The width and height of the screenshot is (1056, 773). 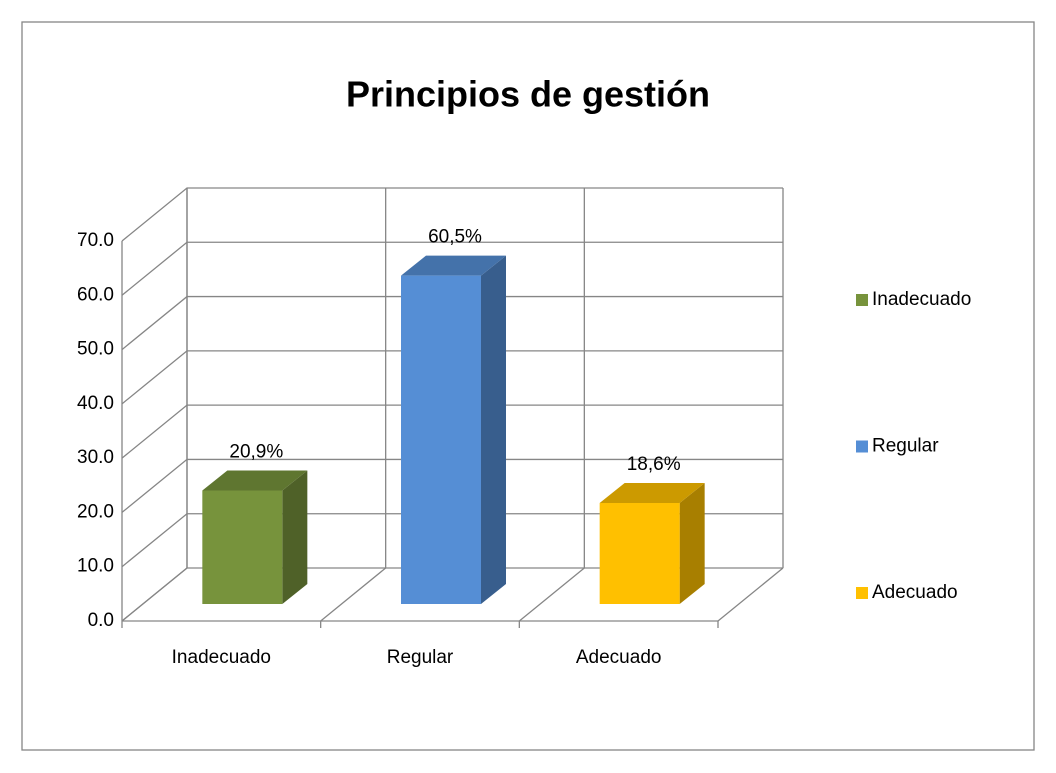 I want to click on x-tick-label: Regular, so click(x=420, y=657).